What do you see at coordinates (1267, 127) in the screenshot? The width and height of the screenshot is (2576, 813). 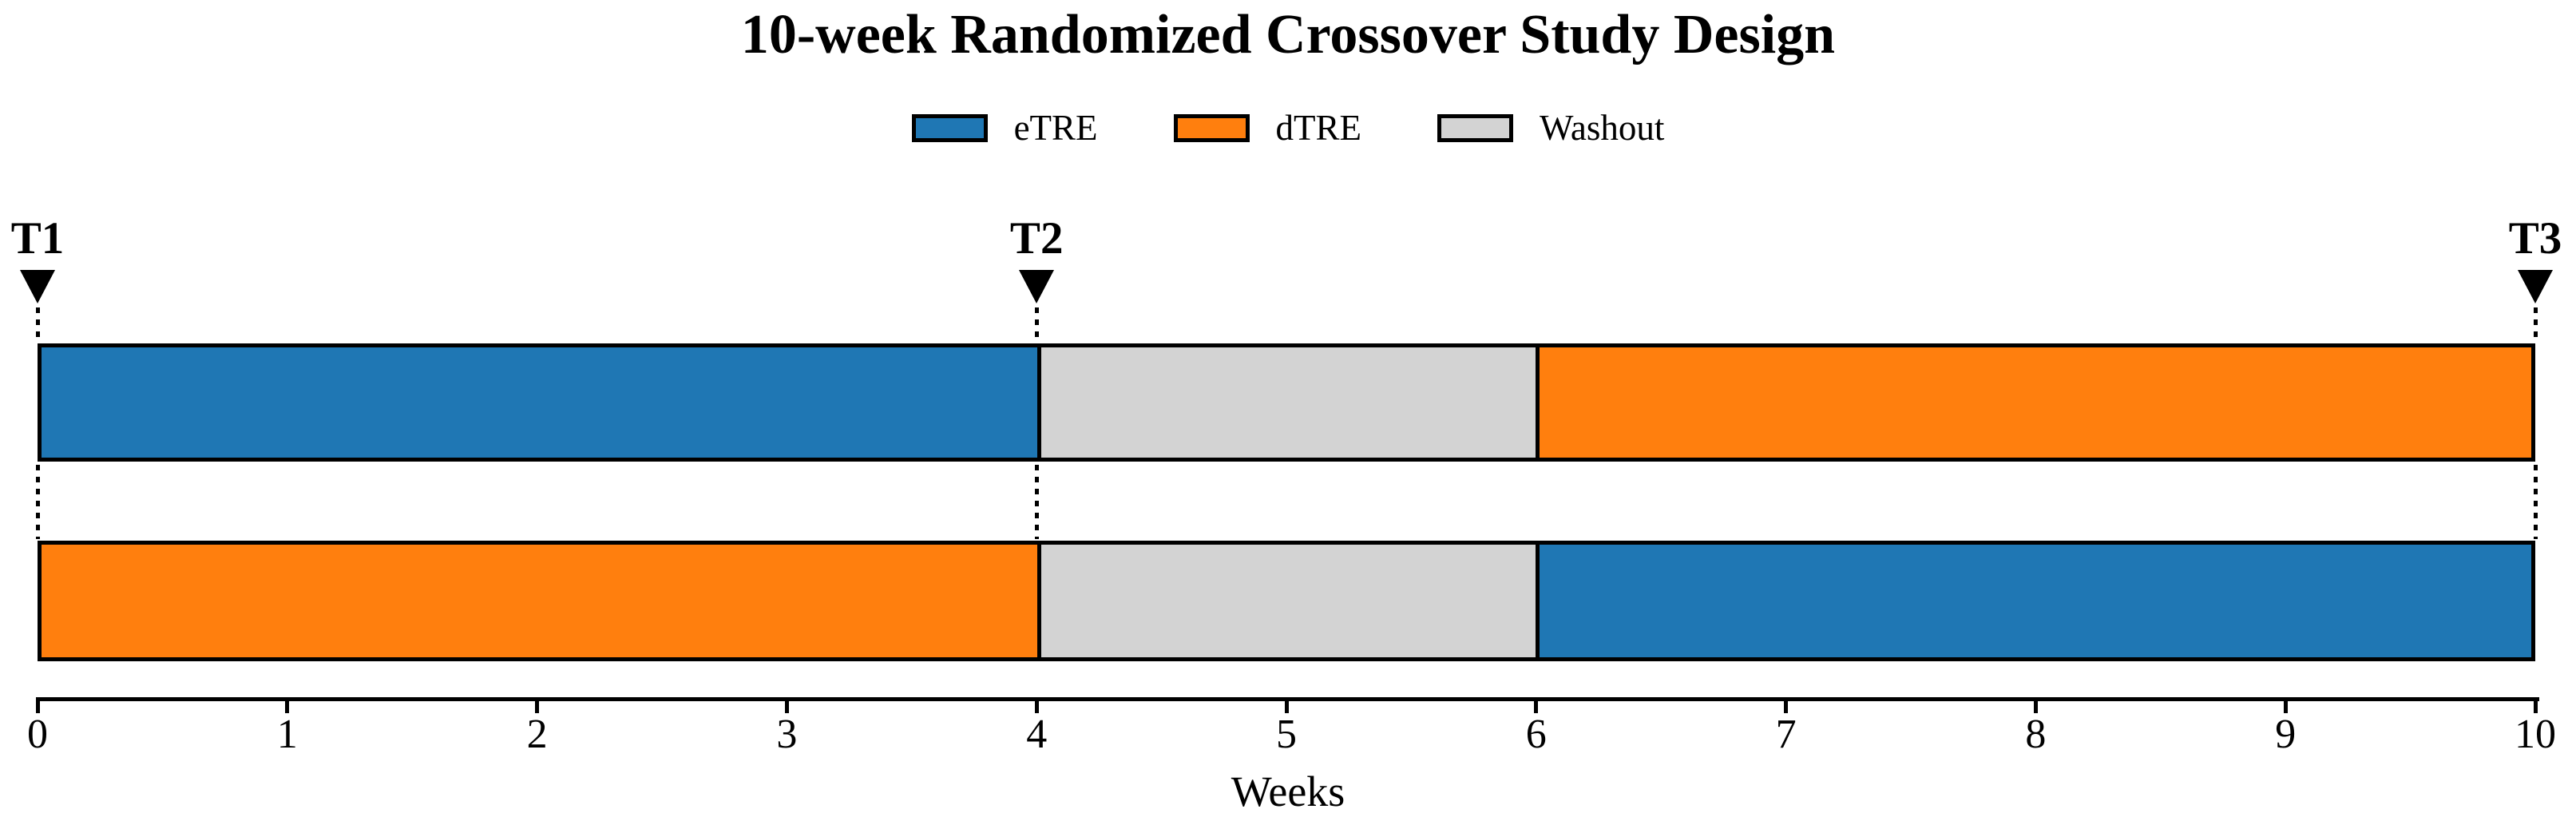 I see `legend-item-dtre: dTRE` at bounding box center [1267, 127].